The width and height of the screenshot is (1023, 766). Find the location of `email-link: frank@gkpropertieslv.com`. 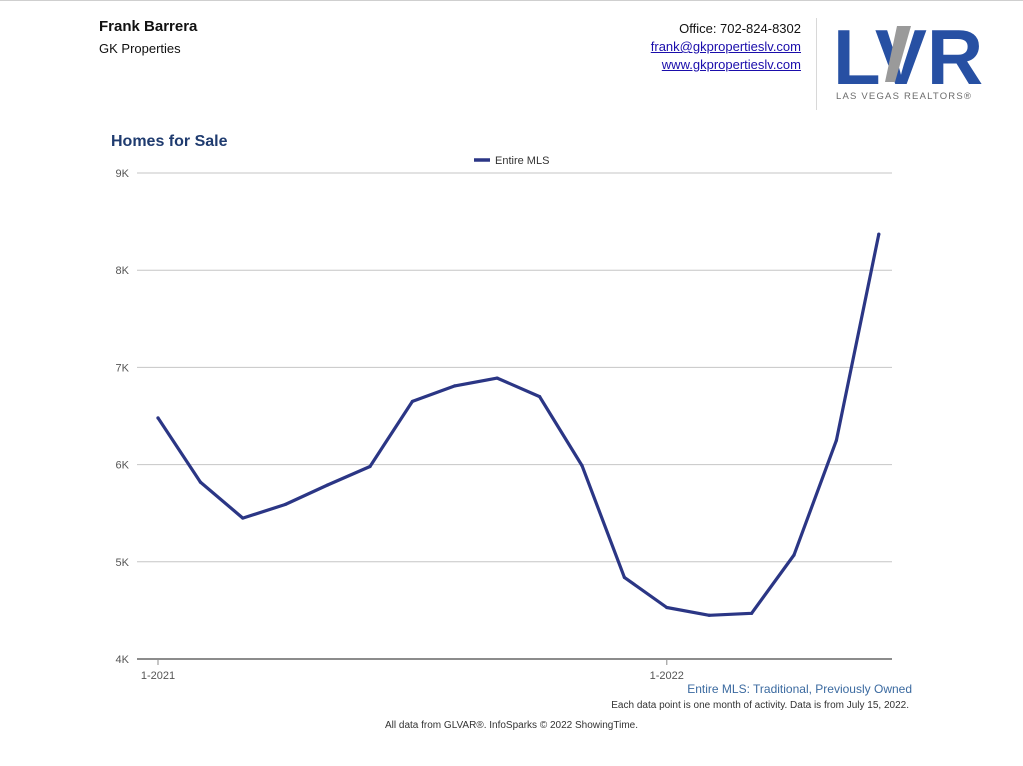

email-link: frank@gkpropertieslv.com is located at coordinates (725, 46).